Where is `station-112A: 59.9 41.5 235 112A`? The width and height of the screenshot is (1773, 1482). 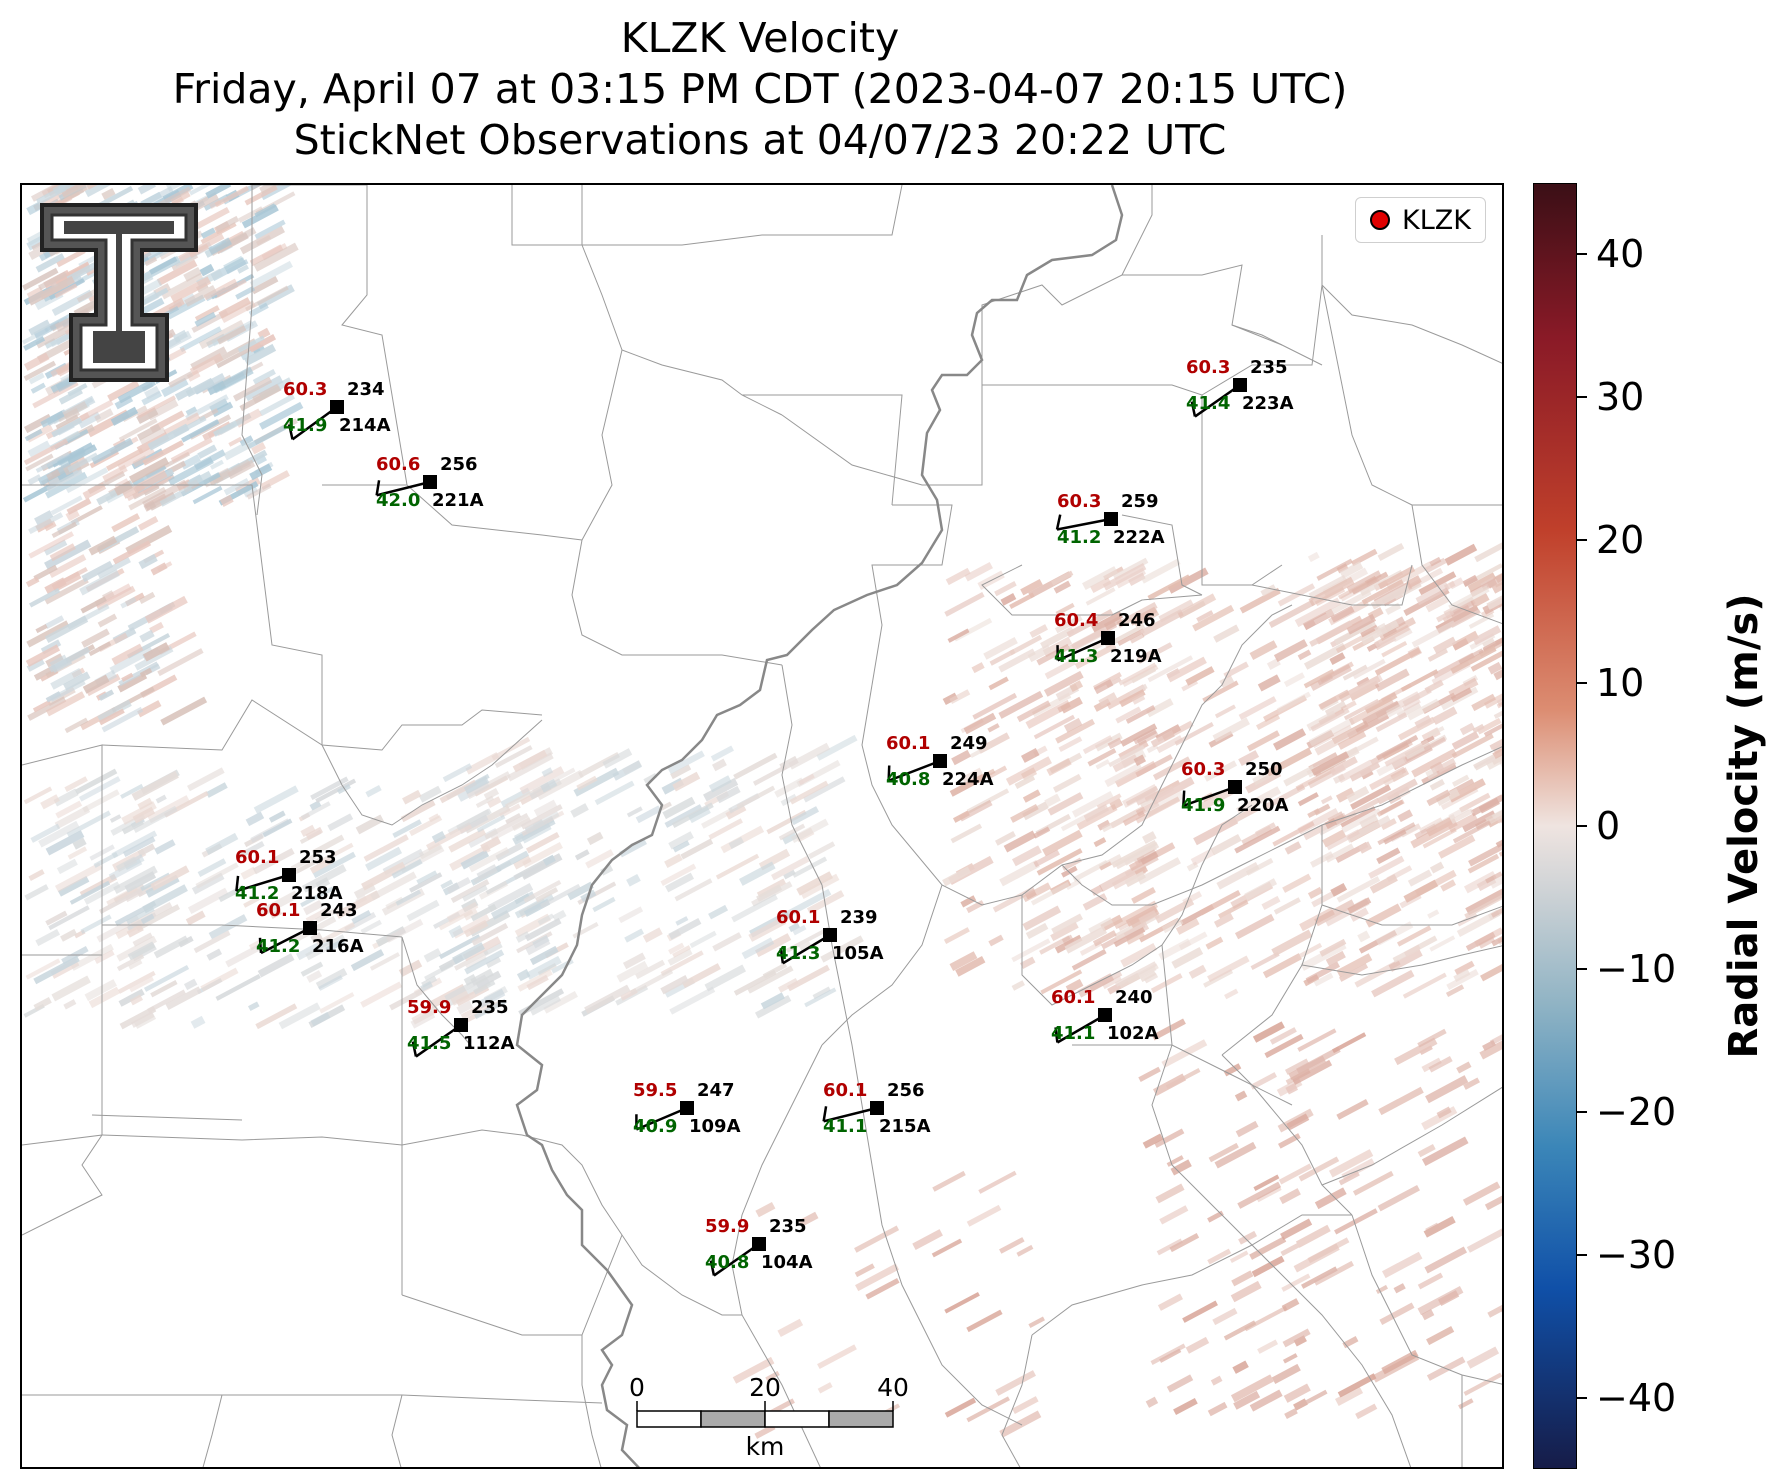 station-112A: 59.9 41.5 235 112A is located at coordinates (461, 1027).